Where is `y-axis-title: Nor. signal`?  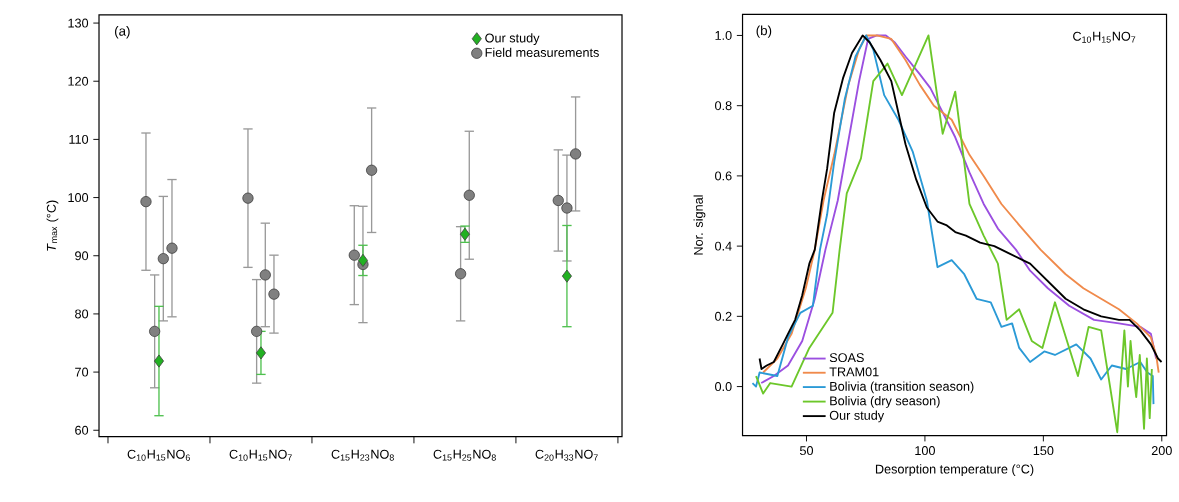 y-axis-title: Nor. signal is located at coordinates (699, 225).